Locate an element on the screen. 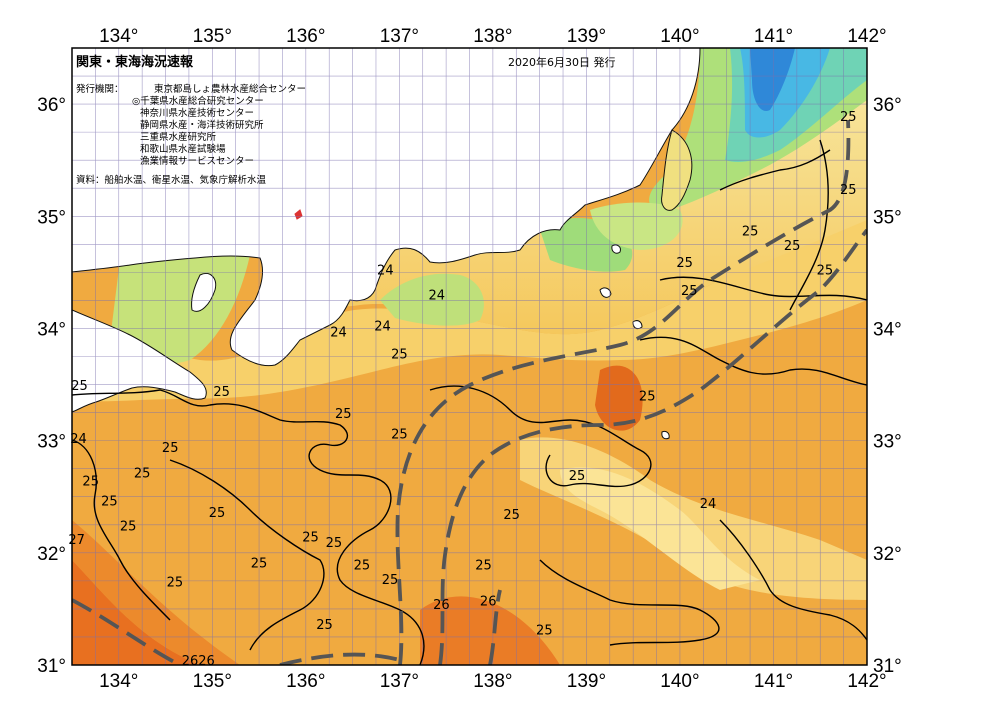 The width and height of the screenshot is (1002, 713). publisher-2: ◎千葉県水産総合研究センター is located at coordinates (198, 101).